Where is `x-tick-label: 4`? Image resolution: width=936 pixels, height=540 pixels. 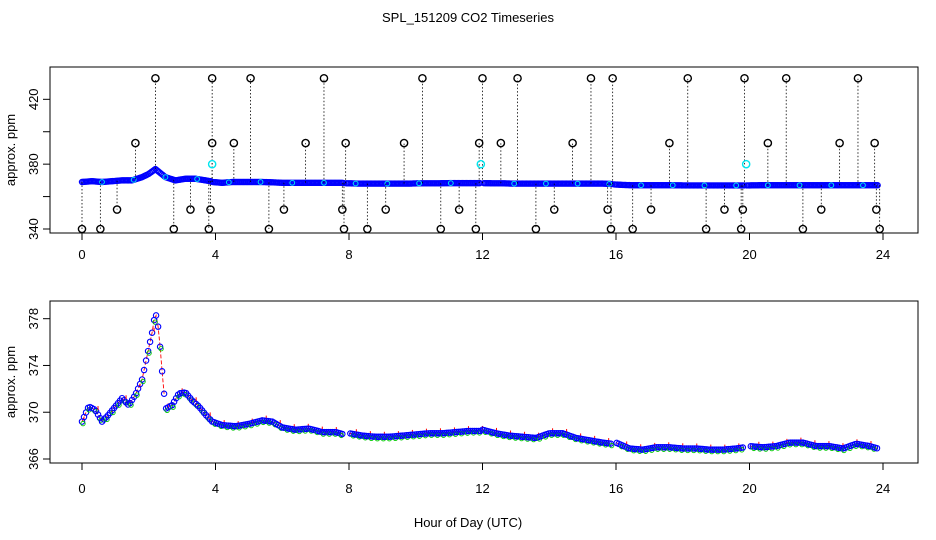
x-tick-label: 4 is located at coordinates (215, 254).